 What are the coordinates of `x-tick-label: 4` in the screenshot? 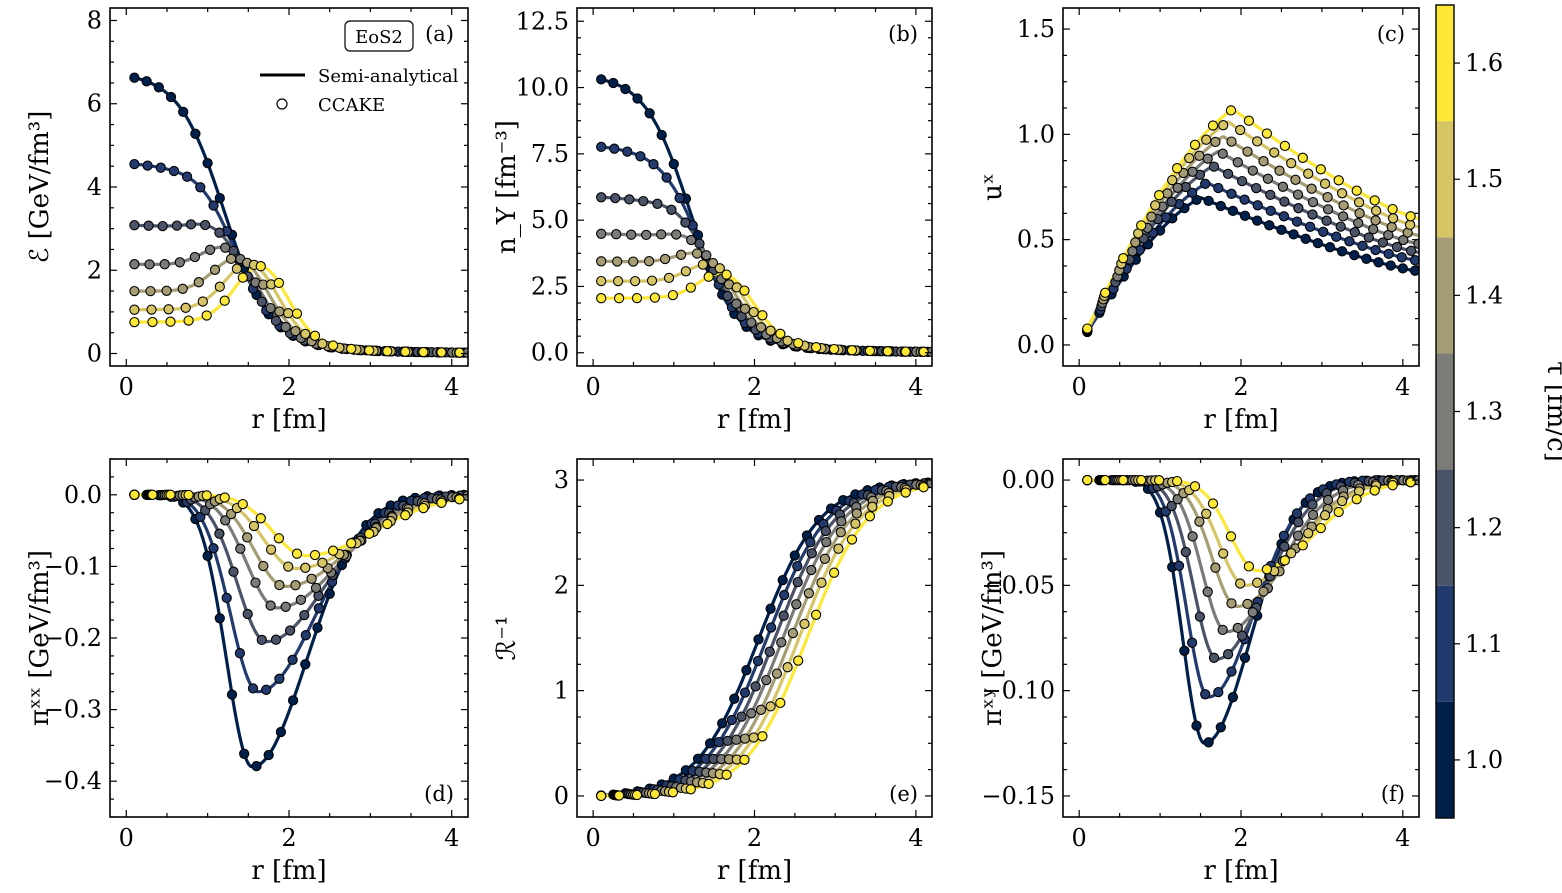 It's located at (451, 387).